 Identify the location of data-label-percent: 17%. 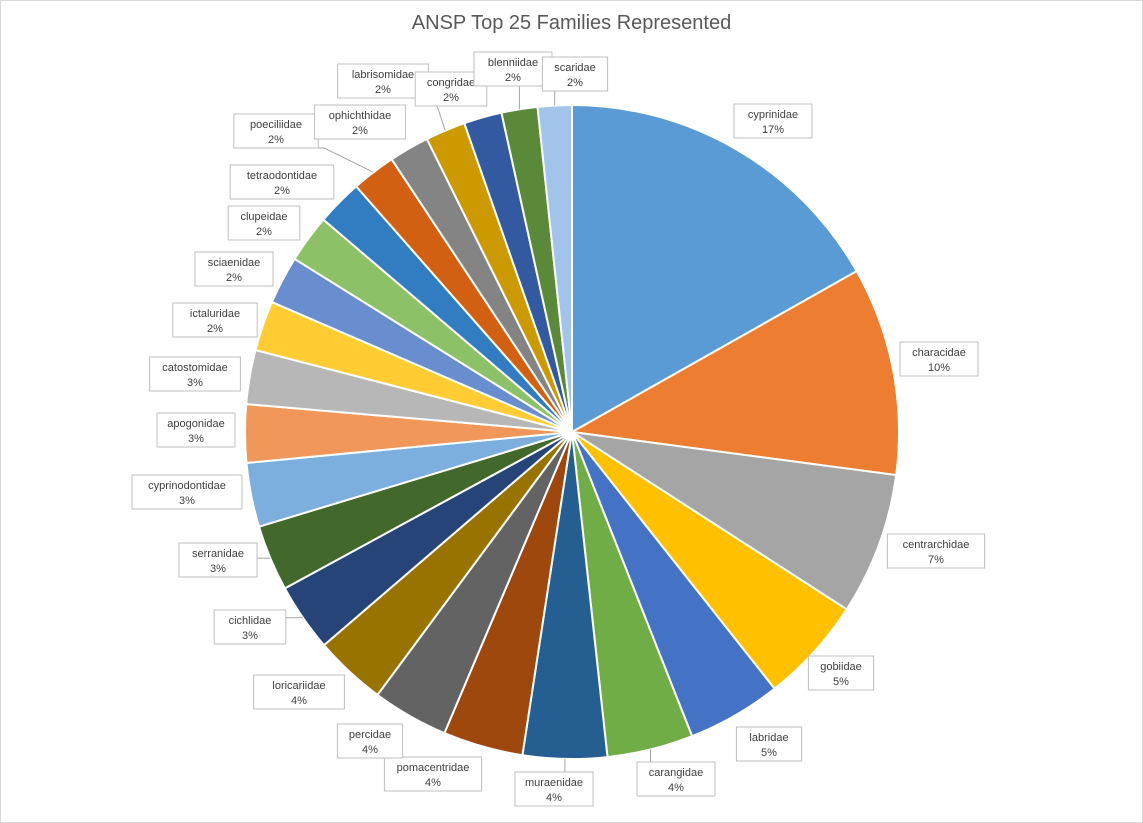
(773, 130).